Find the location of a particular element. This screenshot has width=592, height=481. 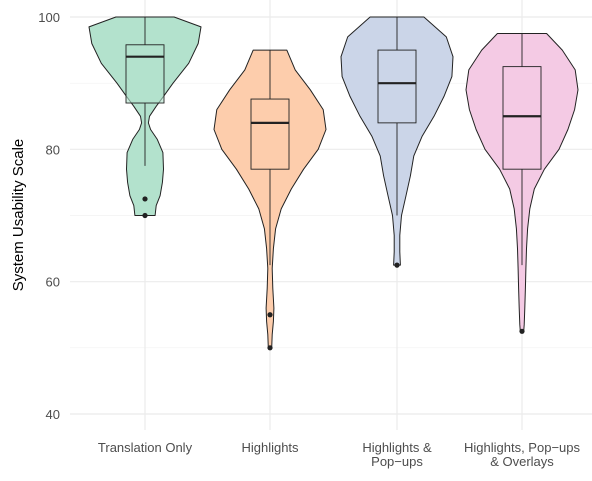

y-tick-label: 60 is located at coordinates (53, 282).